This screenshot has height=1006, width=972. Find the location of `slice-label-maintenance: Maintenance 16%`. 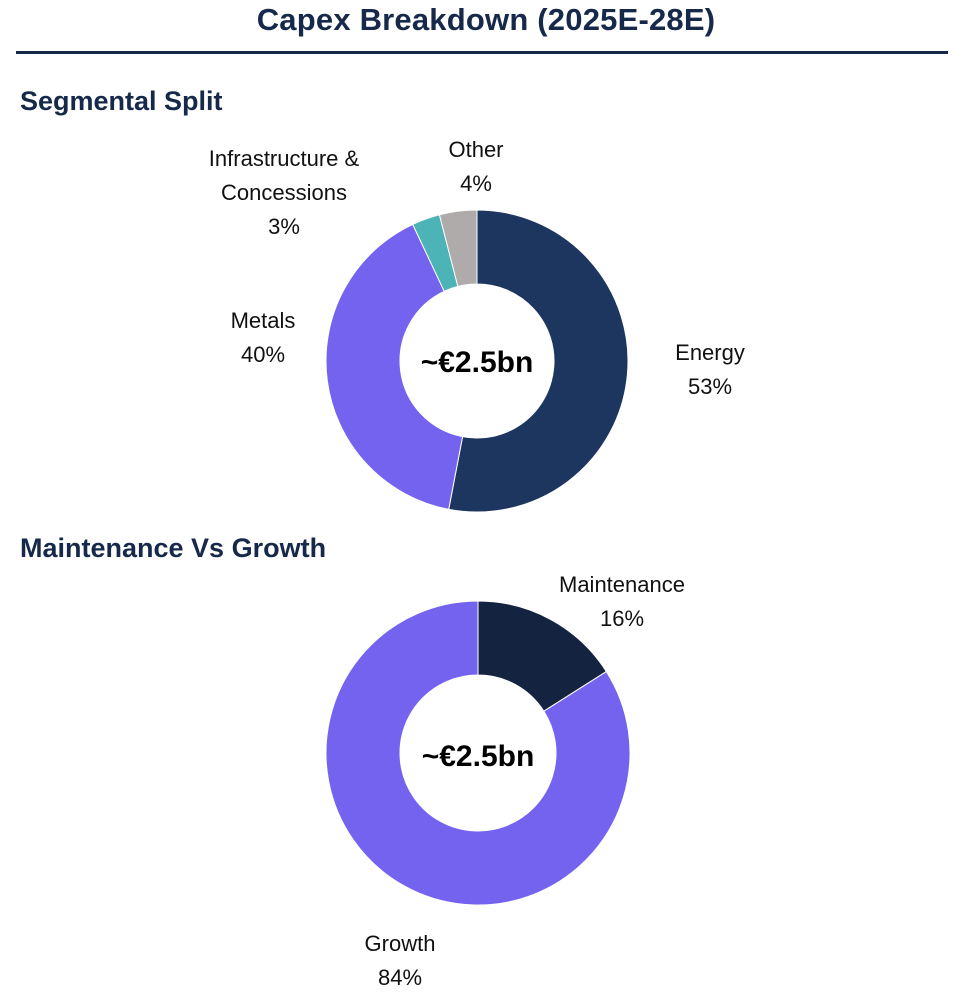

slice-label-maintenance: Maintenance 16% is located at coordinates (622, 601).